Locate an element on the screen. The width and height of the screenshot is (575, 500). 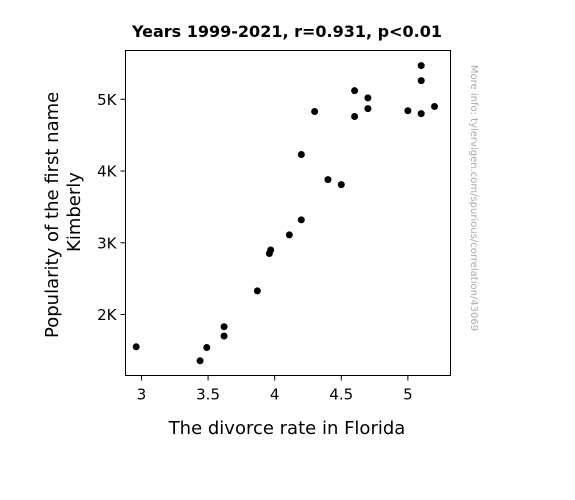
y-tick-label: 3K is located at coordinates (107, 243).